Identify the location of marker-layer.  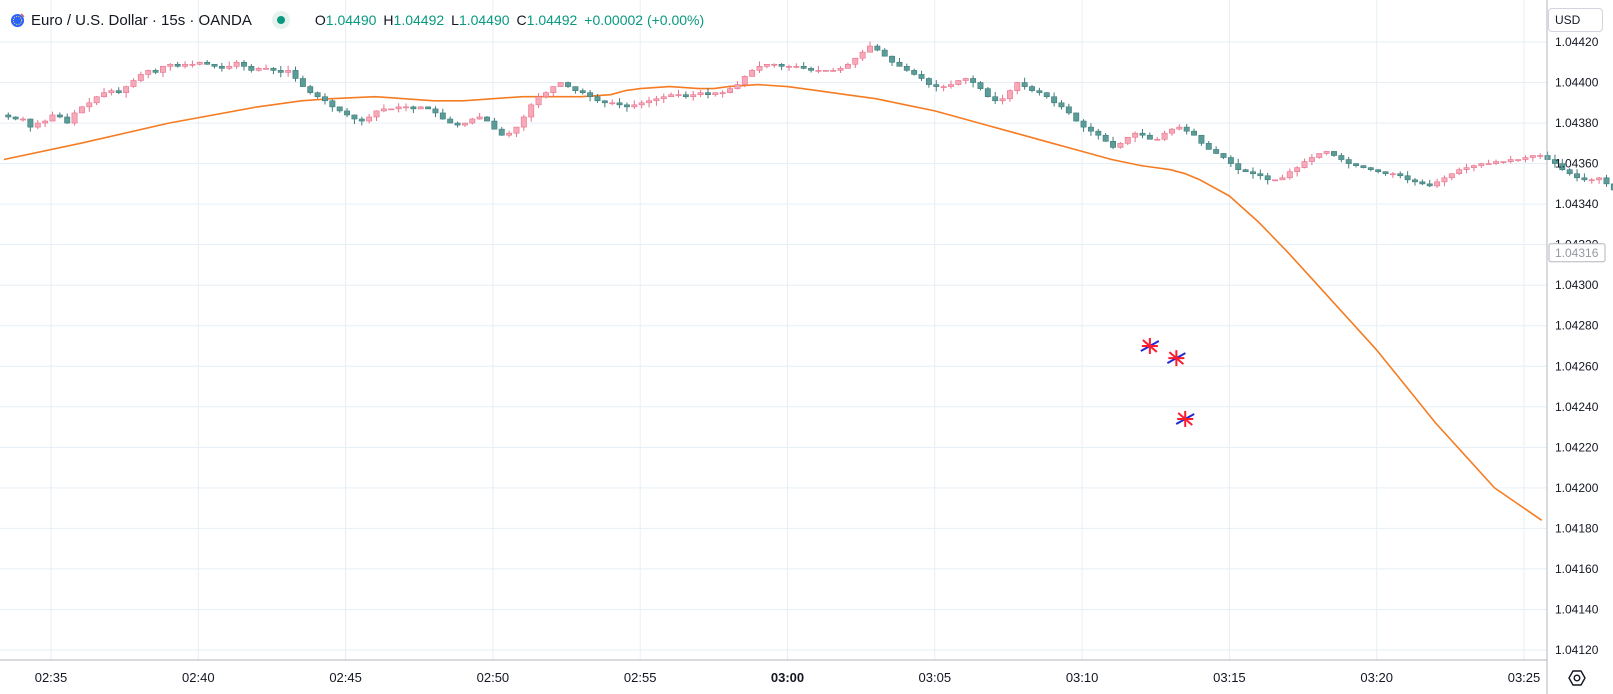
(1167, 382).